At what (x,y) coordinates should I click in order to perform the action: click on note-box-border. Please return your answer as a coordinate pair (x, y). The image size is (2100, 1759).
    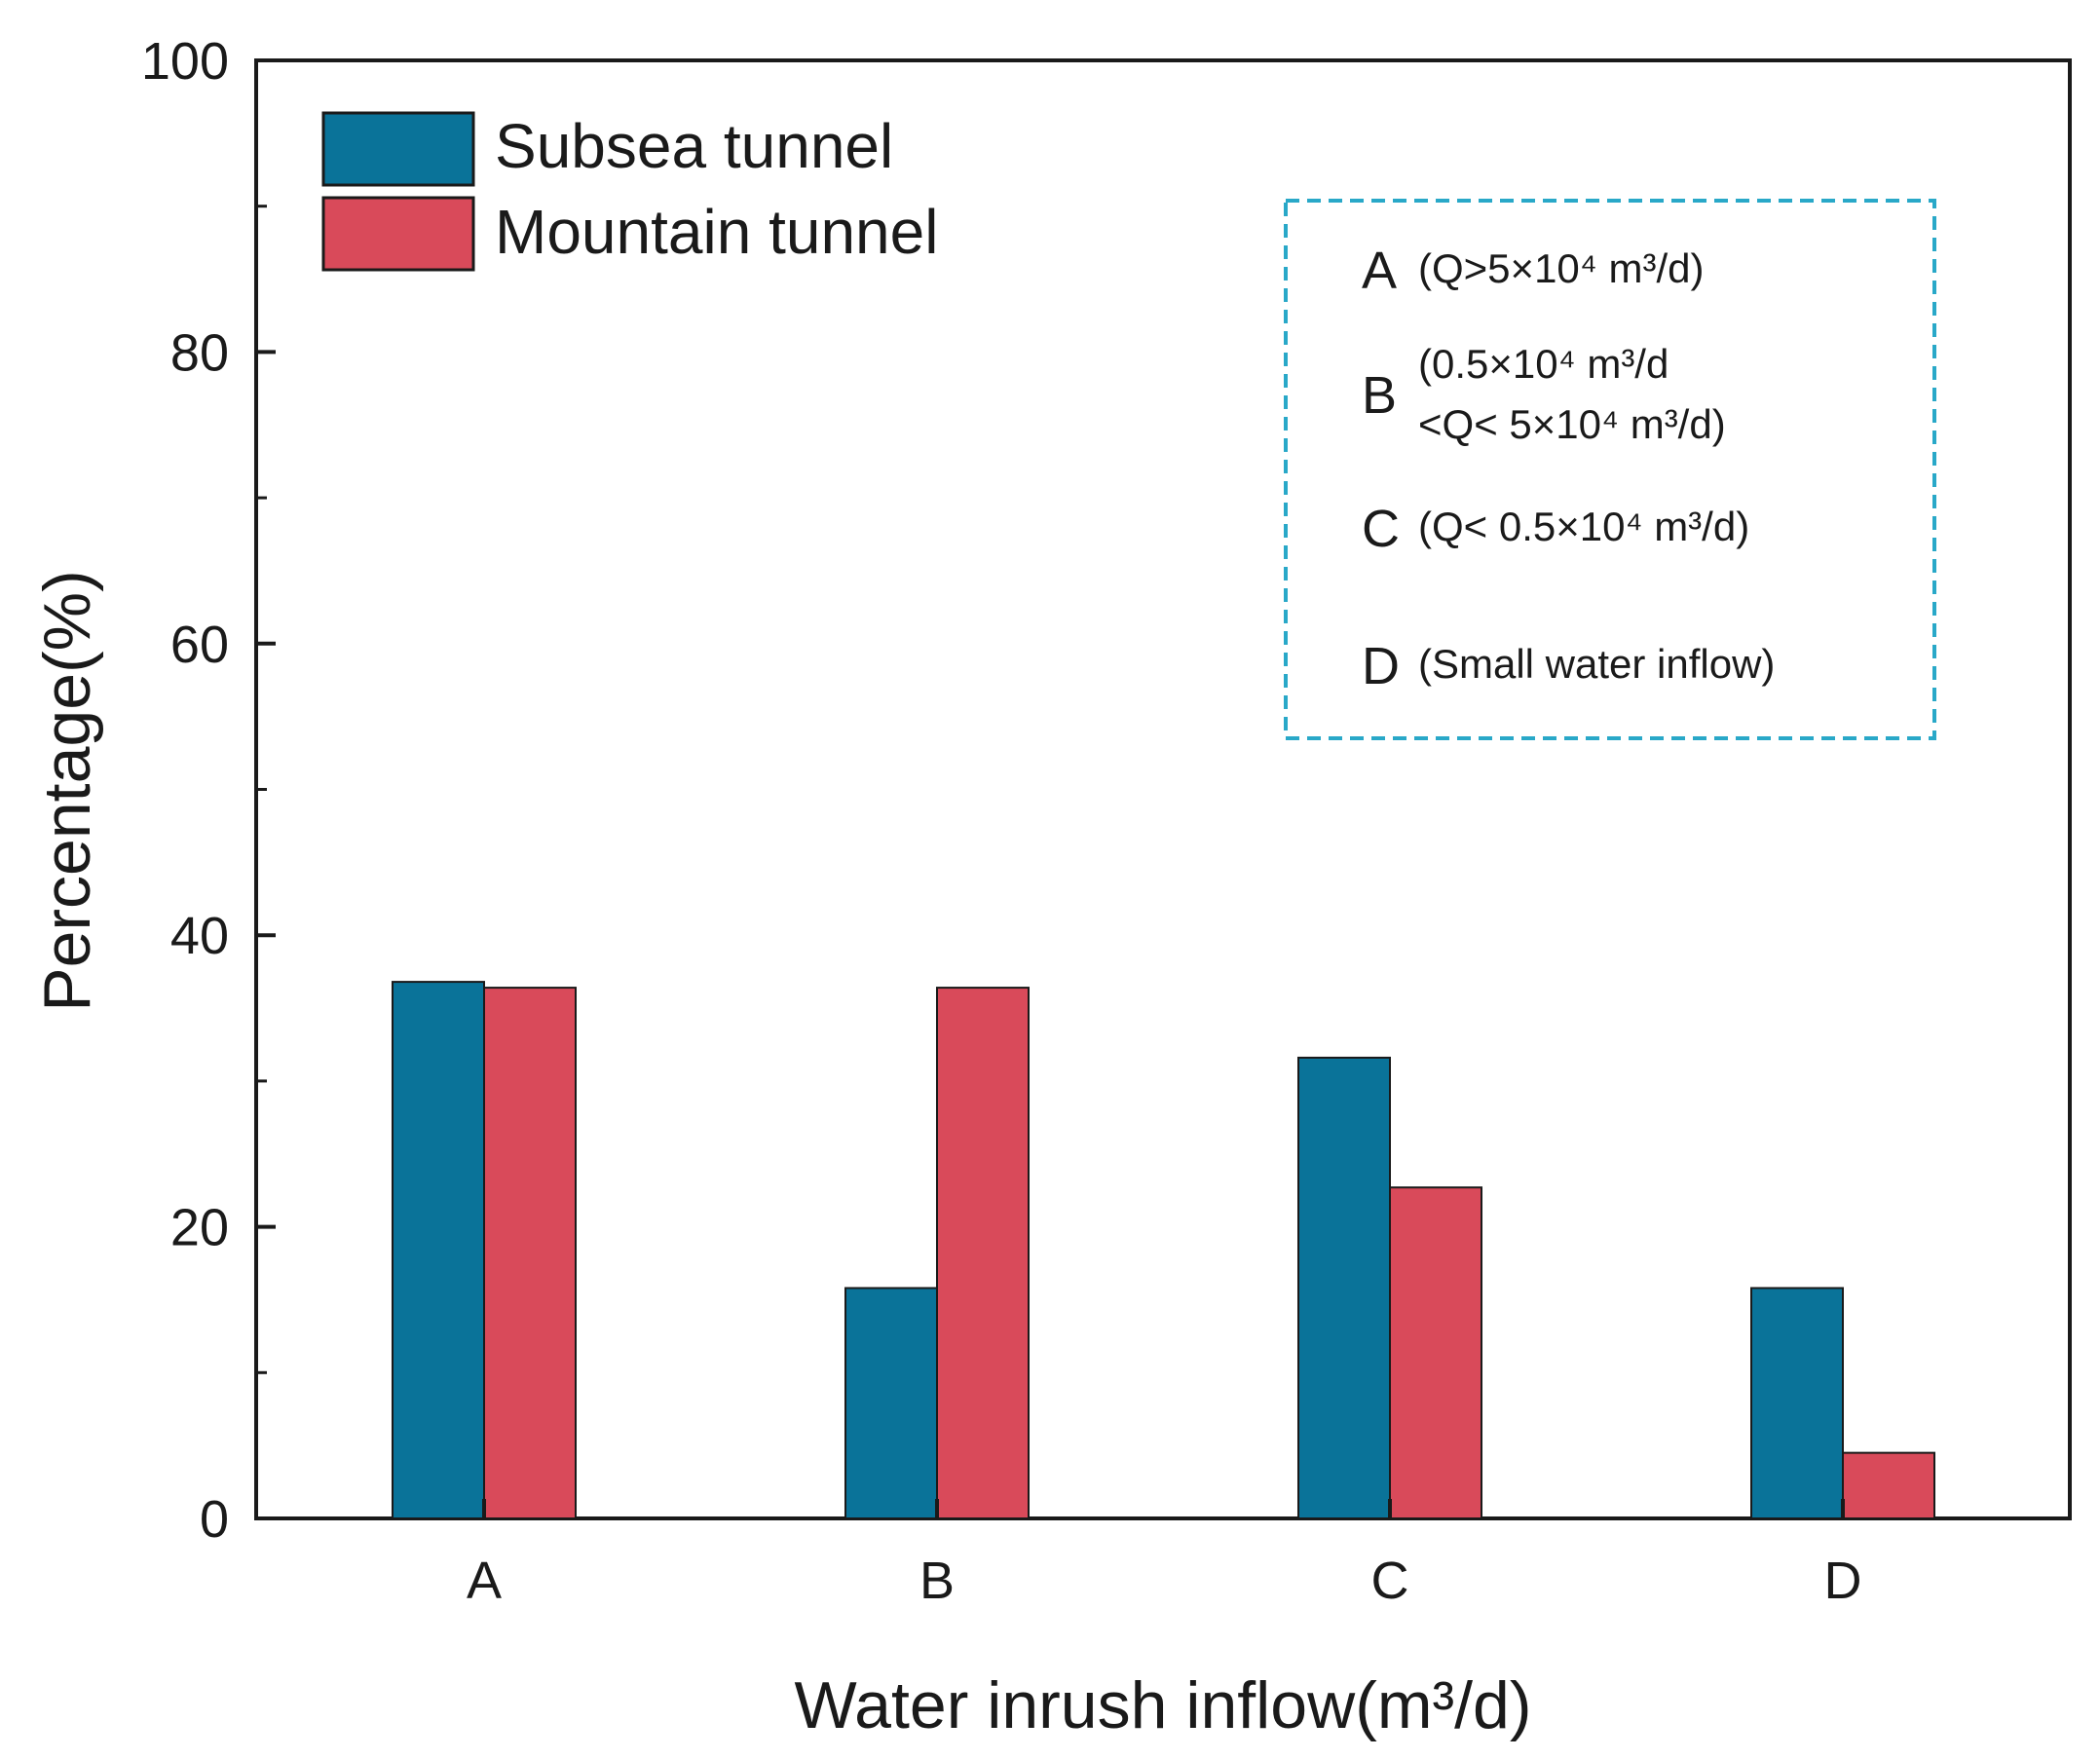
    Looking at the image, I should click on (1610, 469).